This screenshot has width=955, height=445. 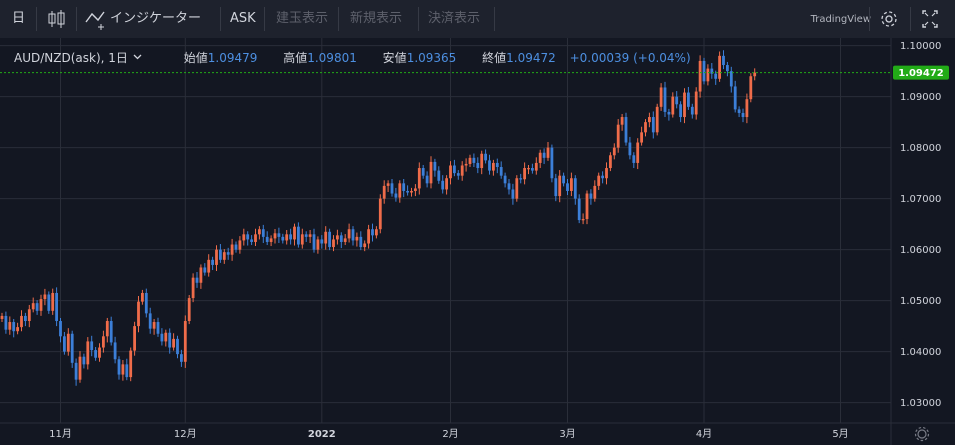 I want to click on show-positions-button: 建玉表示, so click(x=302, y=18).